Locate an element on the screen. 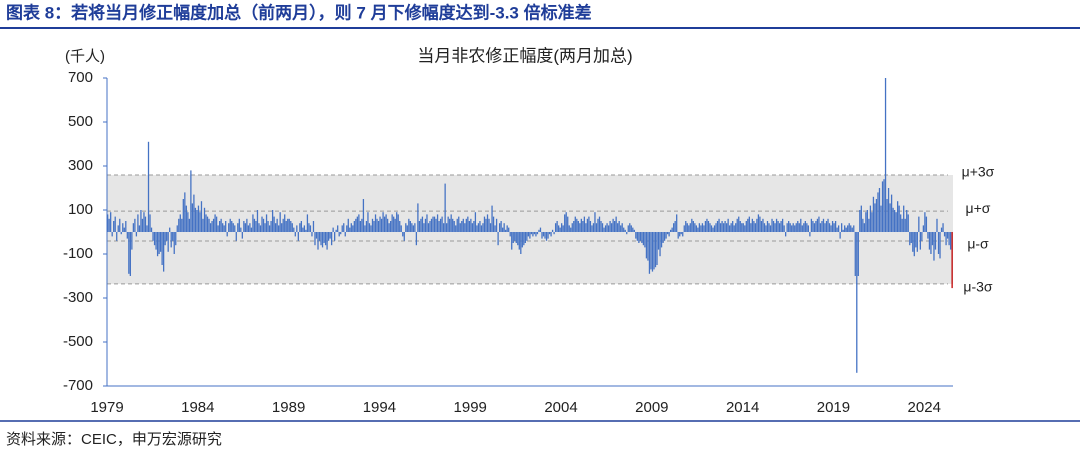  y-tick-label: -100 is located at coordinates (78, 253).